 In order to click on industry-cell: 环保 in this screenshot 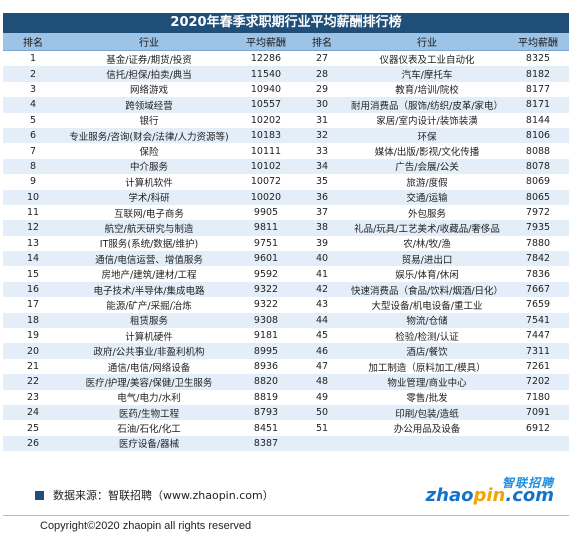, I will do `click(427, 135)`.